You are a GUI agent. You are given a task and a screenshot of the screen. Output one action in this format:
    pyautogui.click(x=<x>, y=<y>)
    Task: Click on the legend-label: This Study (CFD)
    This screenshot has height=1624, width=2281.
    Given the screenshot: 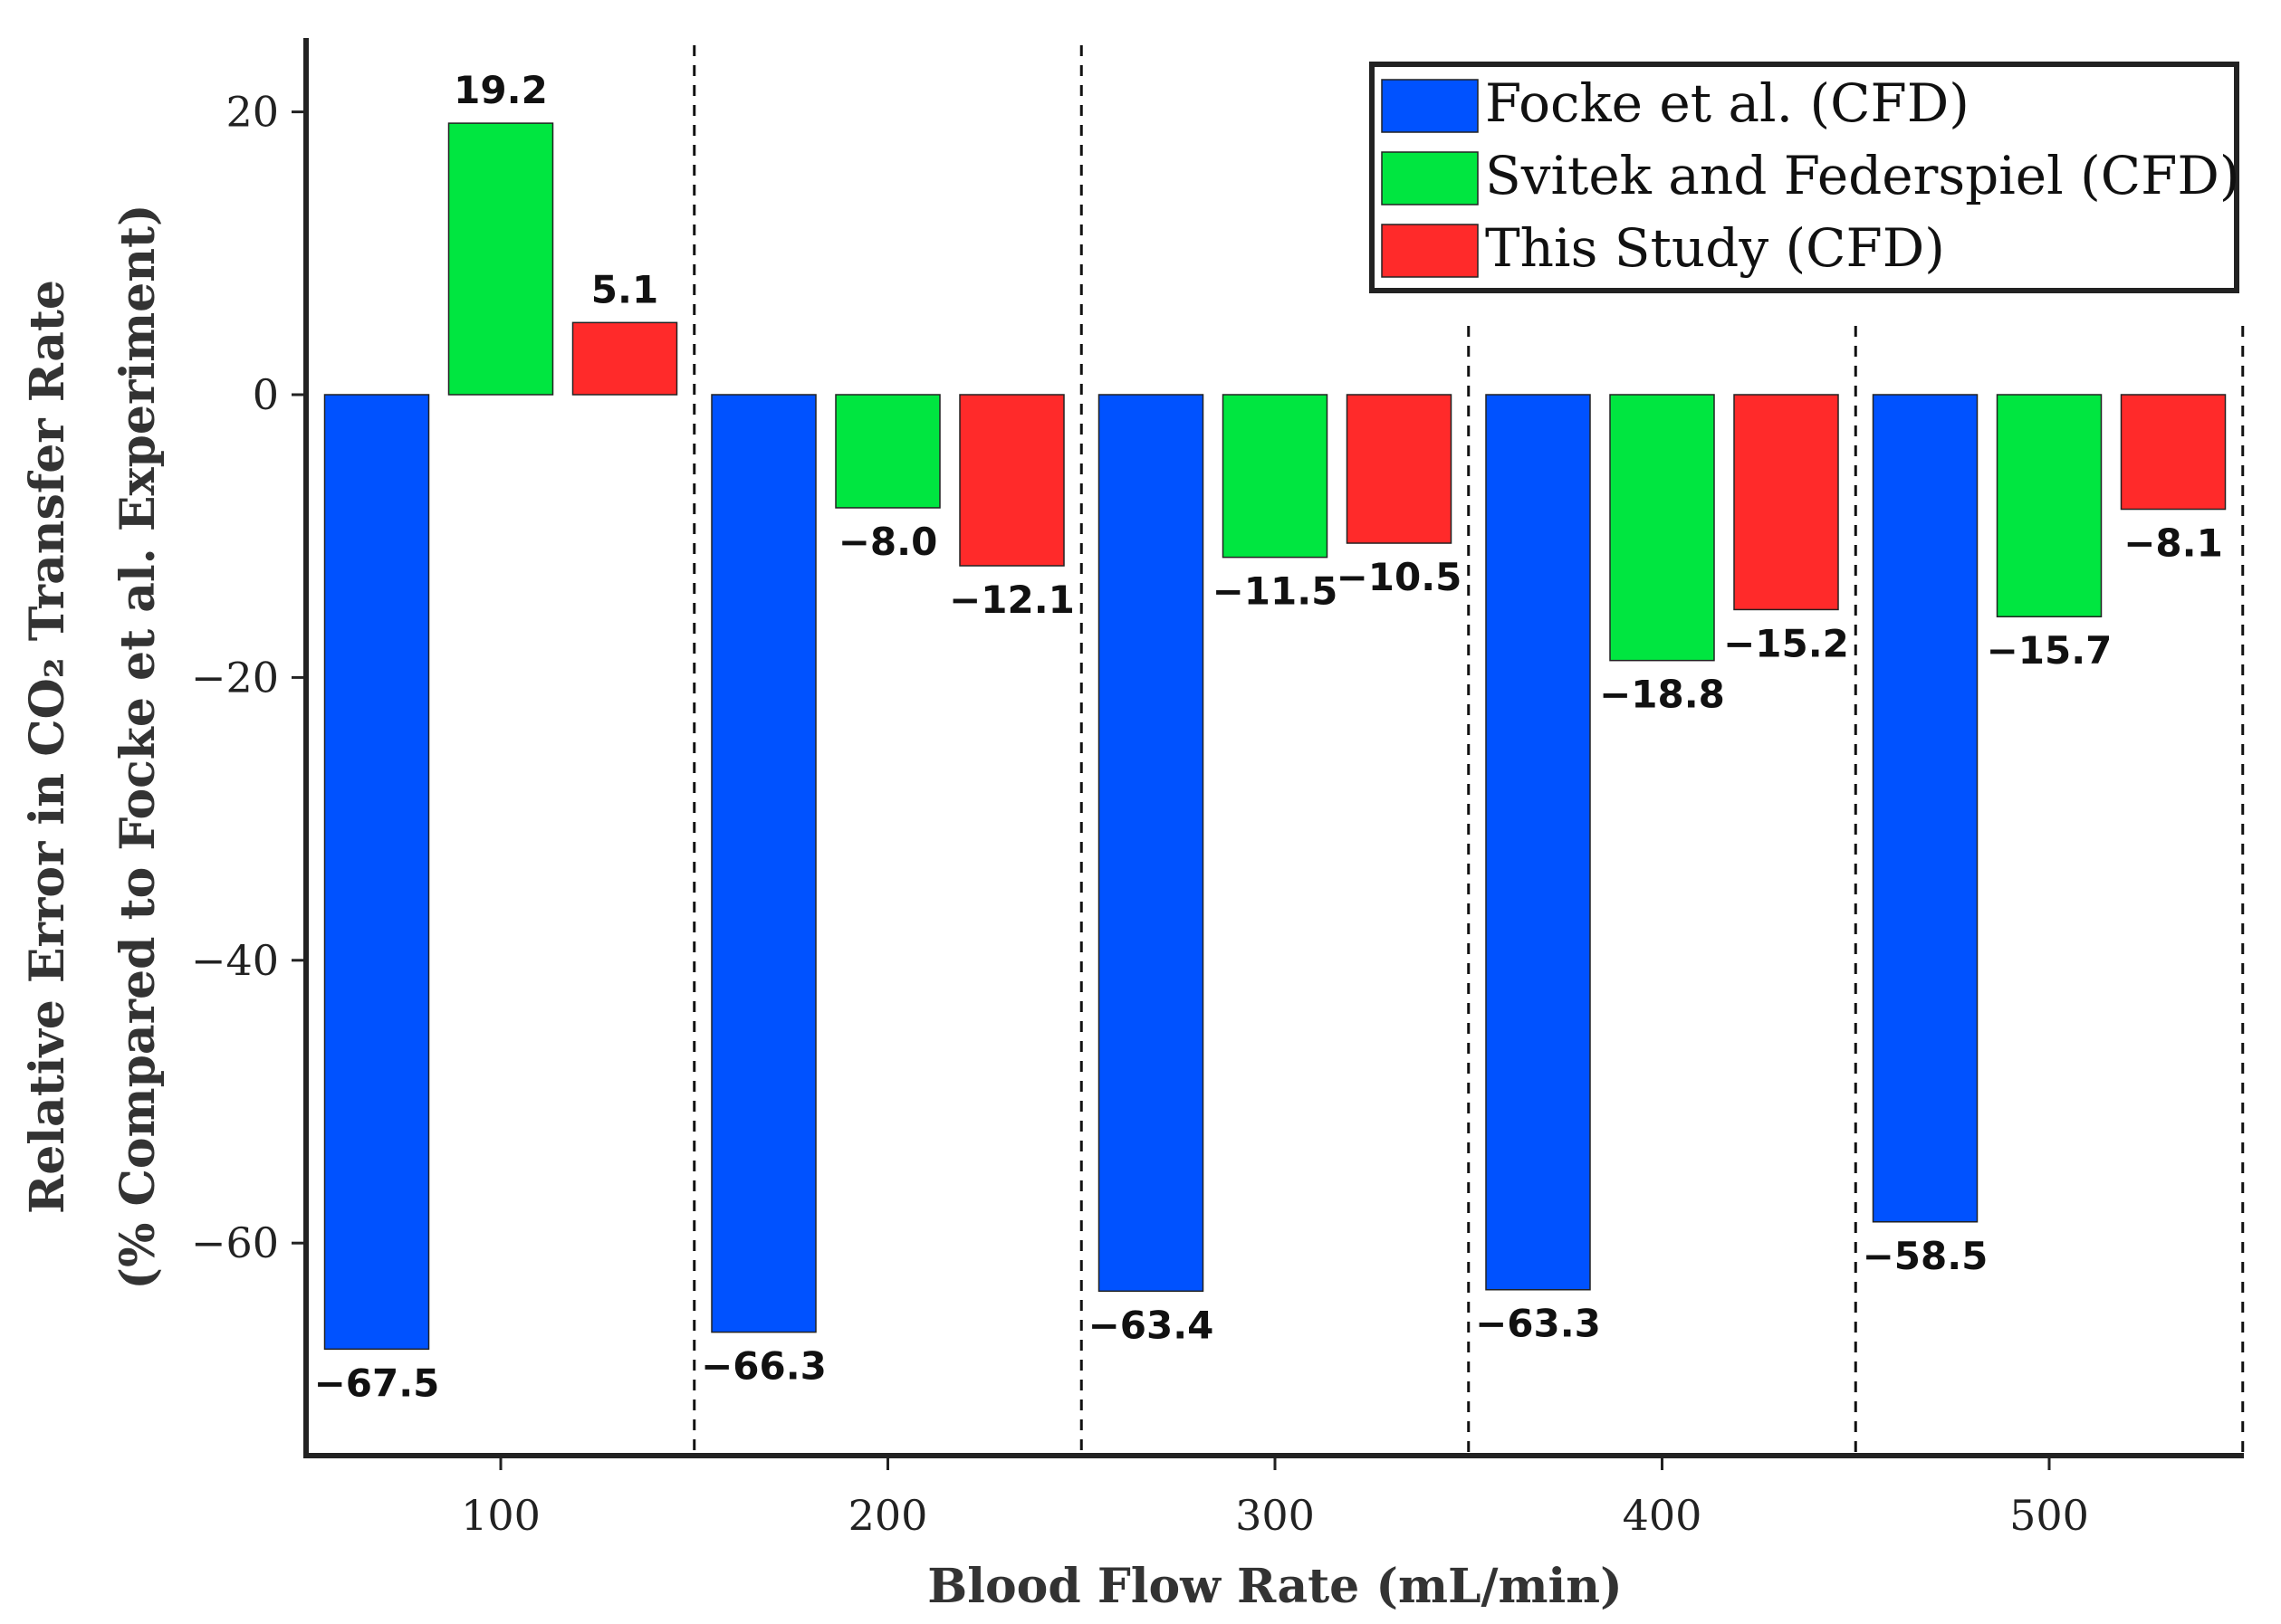 What is the action you would take?
    pyautogui.click(x=1715, y=248)
    